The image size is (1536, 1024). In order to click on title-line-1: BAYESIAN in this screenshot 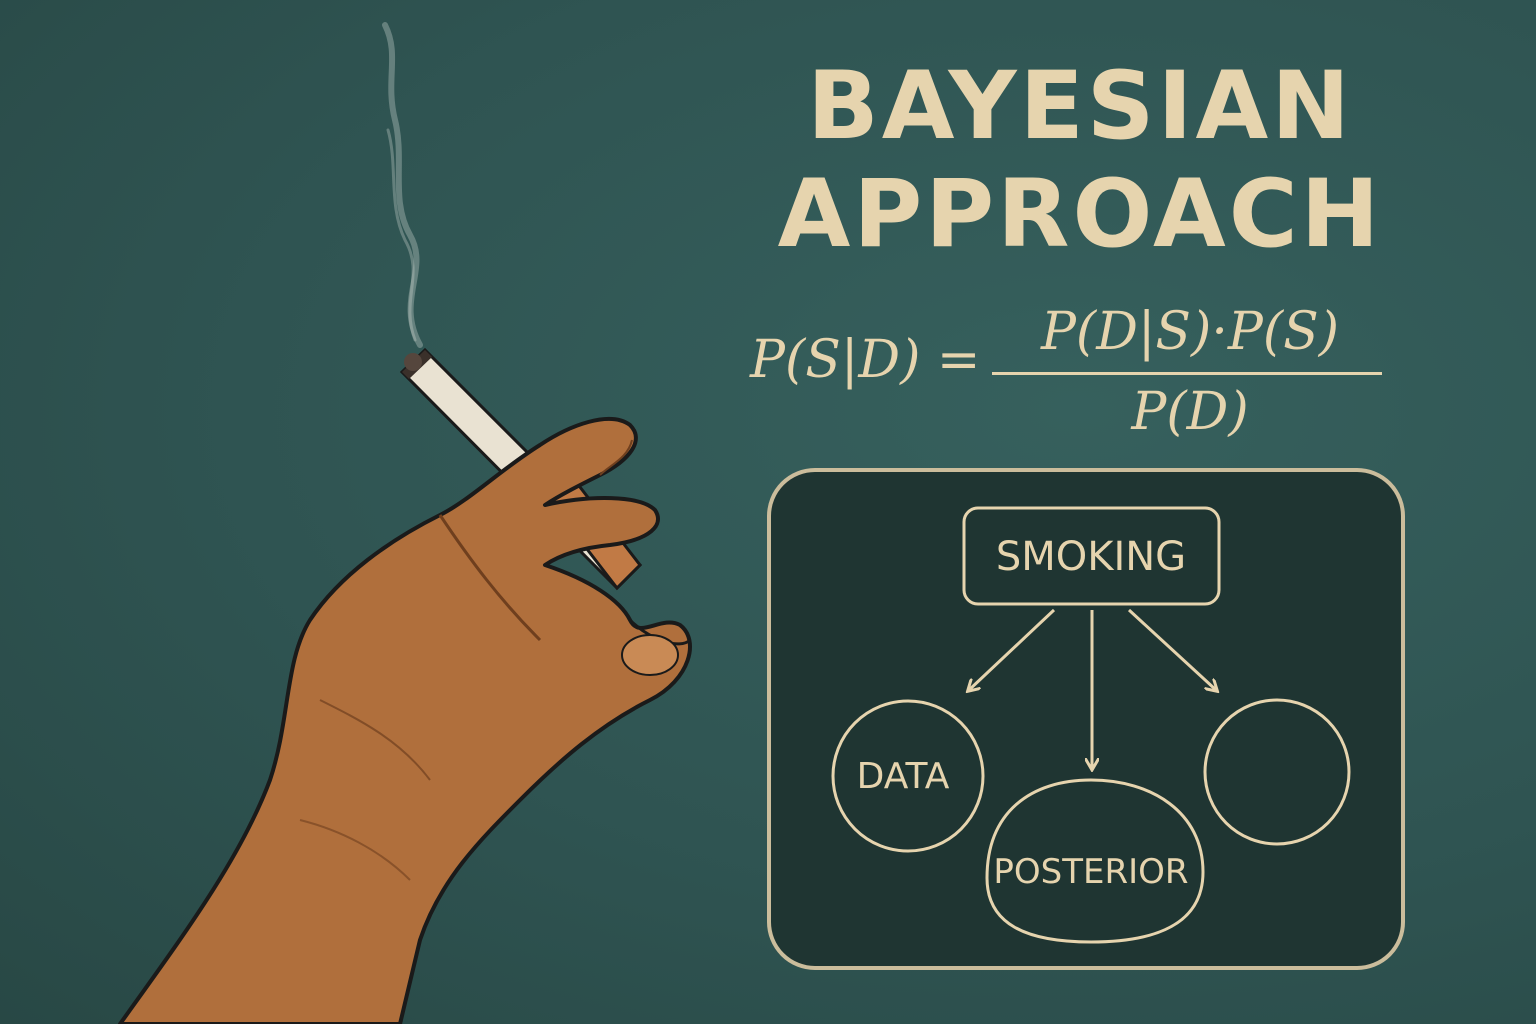, I will do `click(1080, 106)`.